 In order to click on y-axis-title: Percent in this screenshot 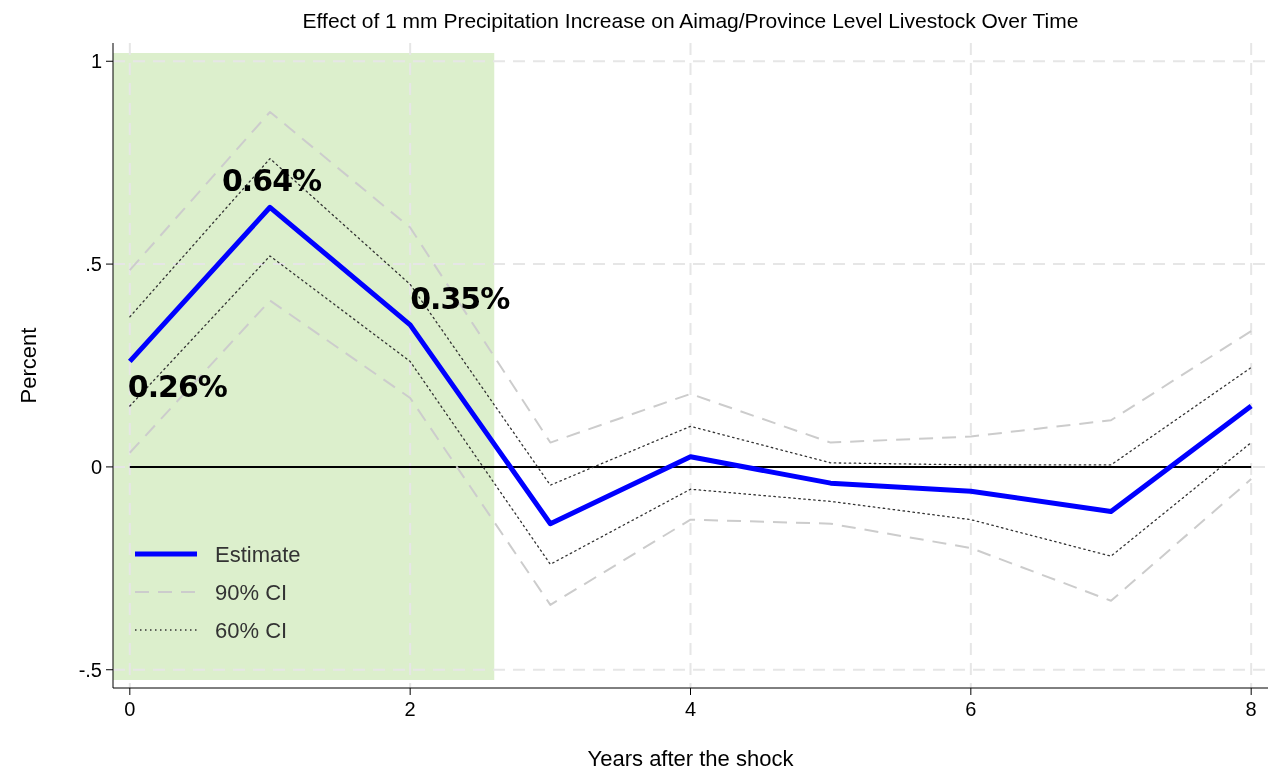, I will do `click(28, 365)`.